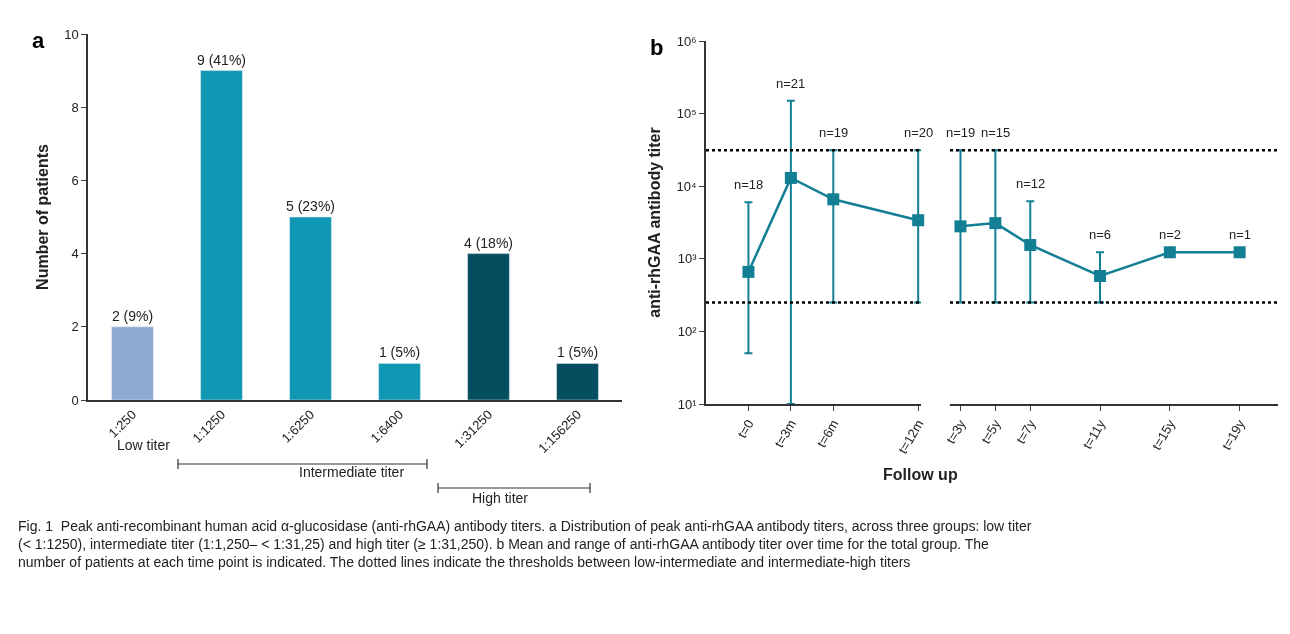 The image size is (1290, 634). I want to click on data-label: 4 (18%), so click(488, 242).